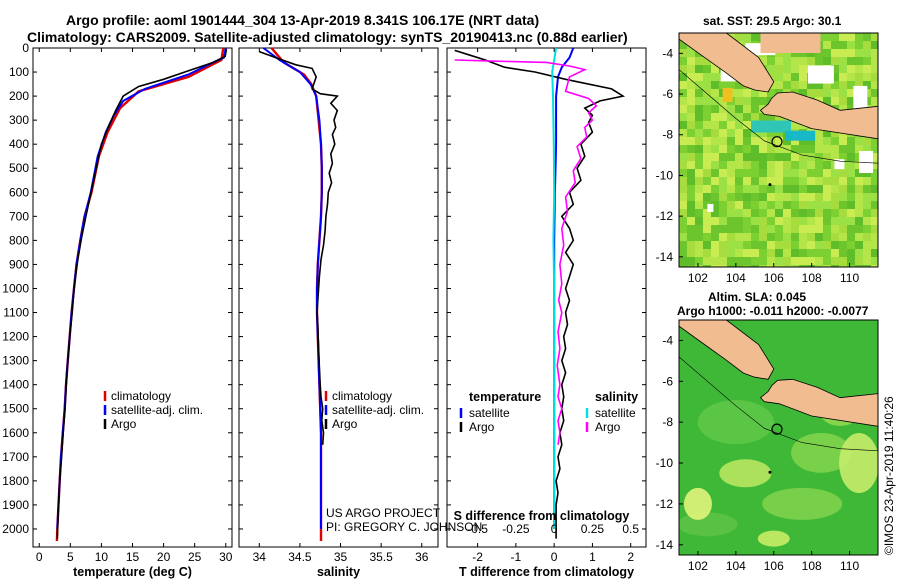  Describe the element at coordinates (778, 150) in the screenshot. I see `sst-map-frame` at that location.